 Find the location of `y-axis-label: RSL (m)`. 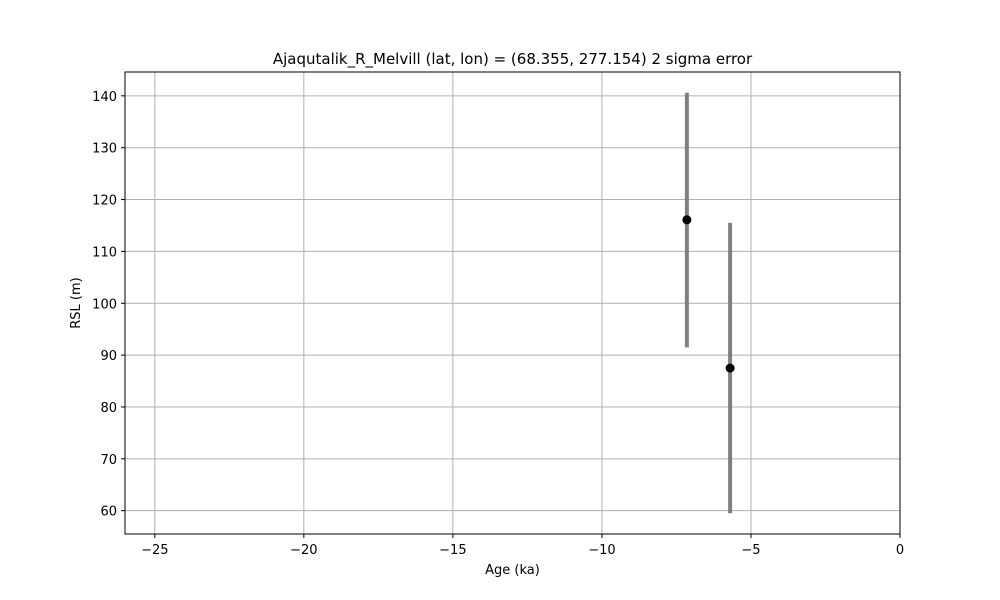

y-axis-label: RSL (m) is located at coordinates (76, 302).